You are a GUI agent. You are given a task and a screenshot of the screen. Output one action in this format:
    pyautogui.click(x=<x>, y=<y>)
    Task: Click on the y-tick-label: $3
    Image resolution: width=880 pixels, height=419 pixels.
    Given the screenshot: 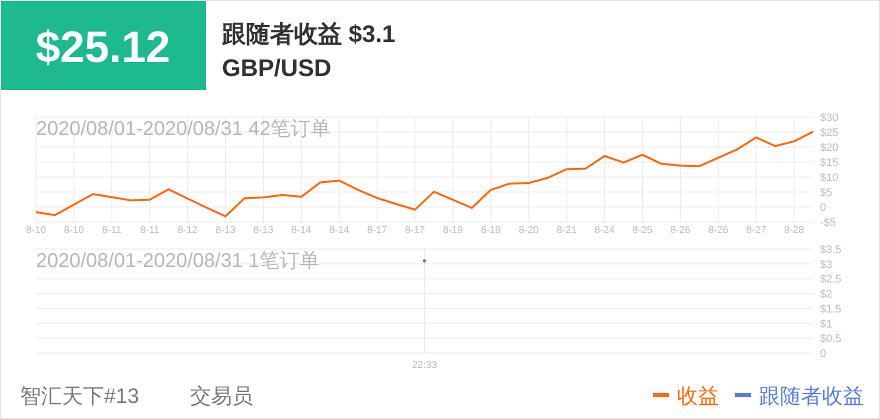 What is the action you would take?
    pyautogui.click(x=826, y=264)
    